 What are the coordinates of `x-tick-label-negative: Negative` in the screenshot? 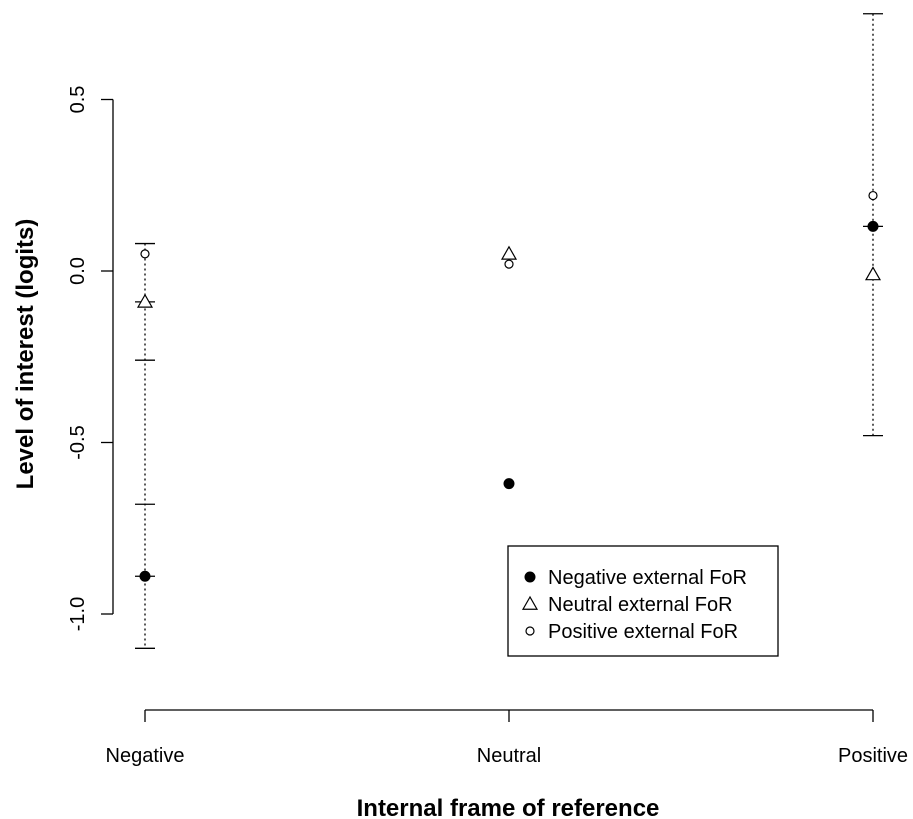 It's located at (145, 756).